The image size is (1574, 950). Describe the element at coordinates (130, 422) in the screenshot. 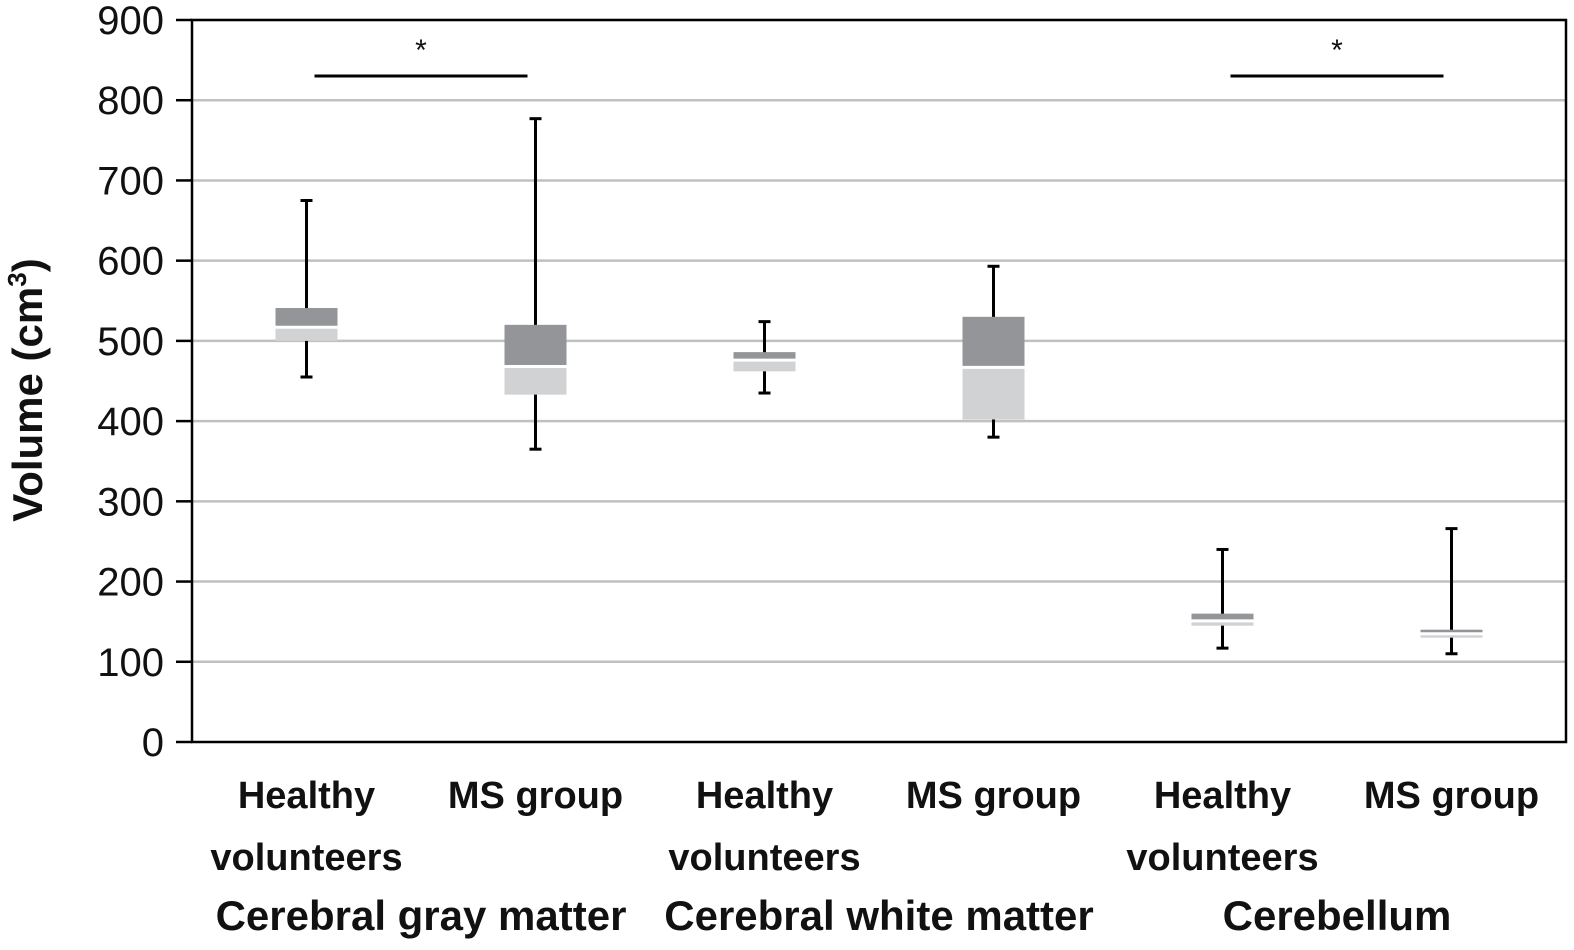

I see `y-tick-label: 400` at that location.